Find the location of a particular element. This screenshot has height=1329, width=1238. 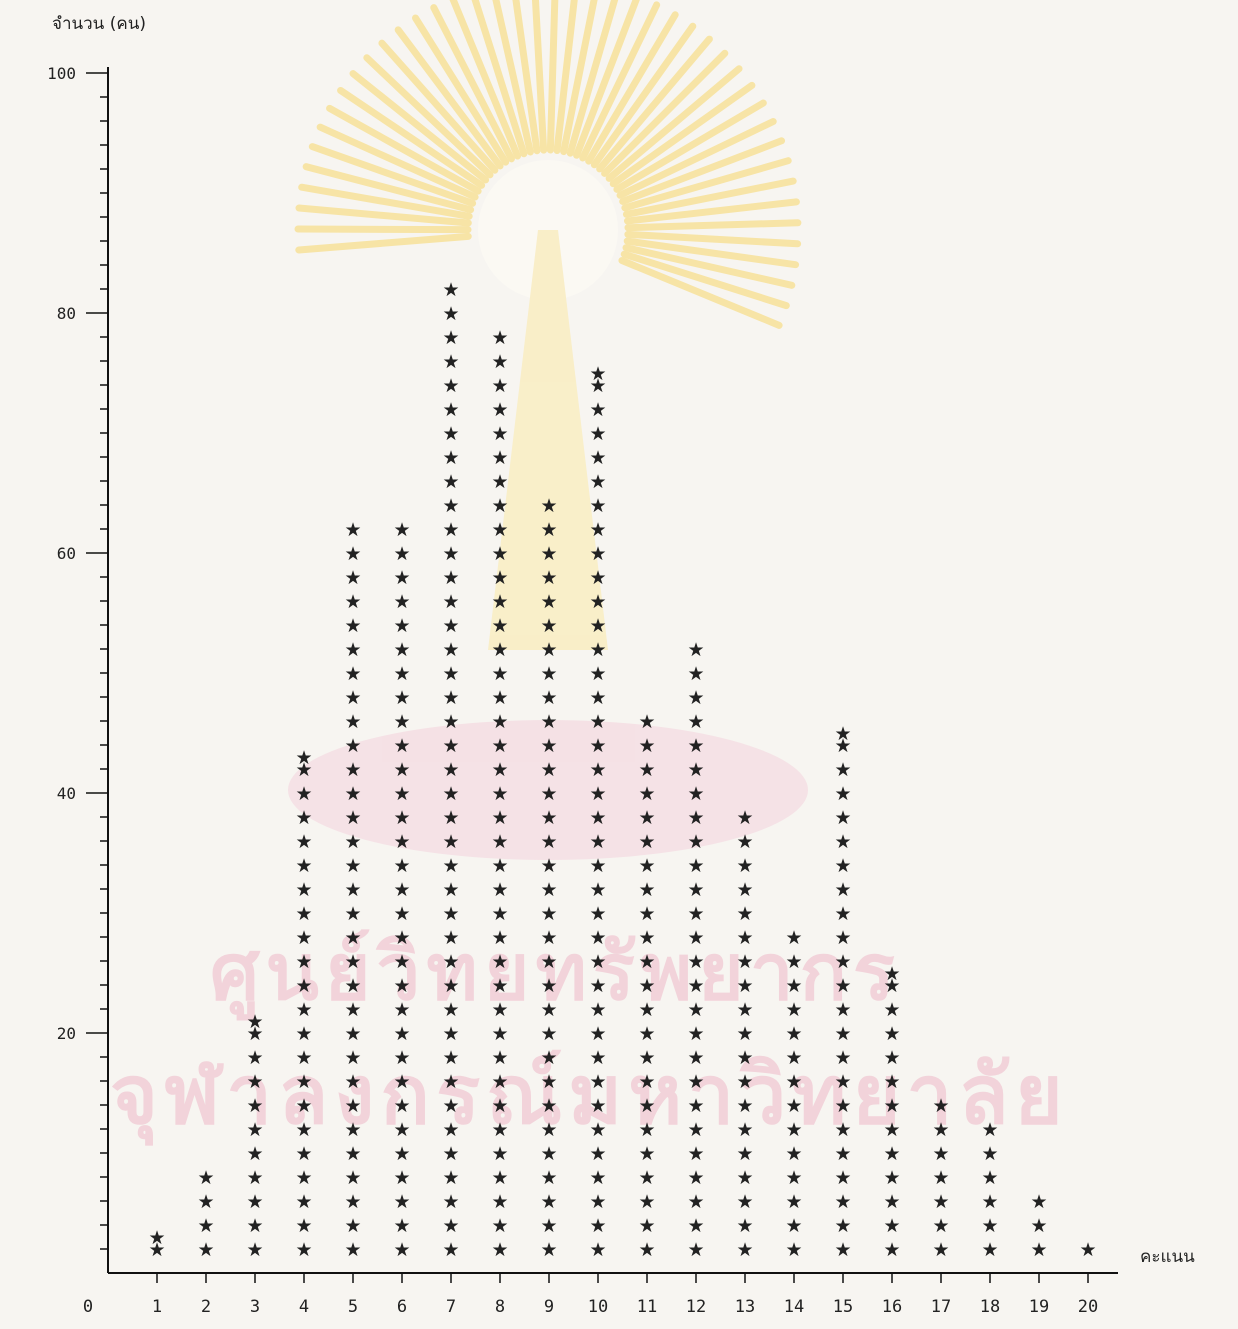

y-tick-label: 60 is located at coordinates (66, 553).